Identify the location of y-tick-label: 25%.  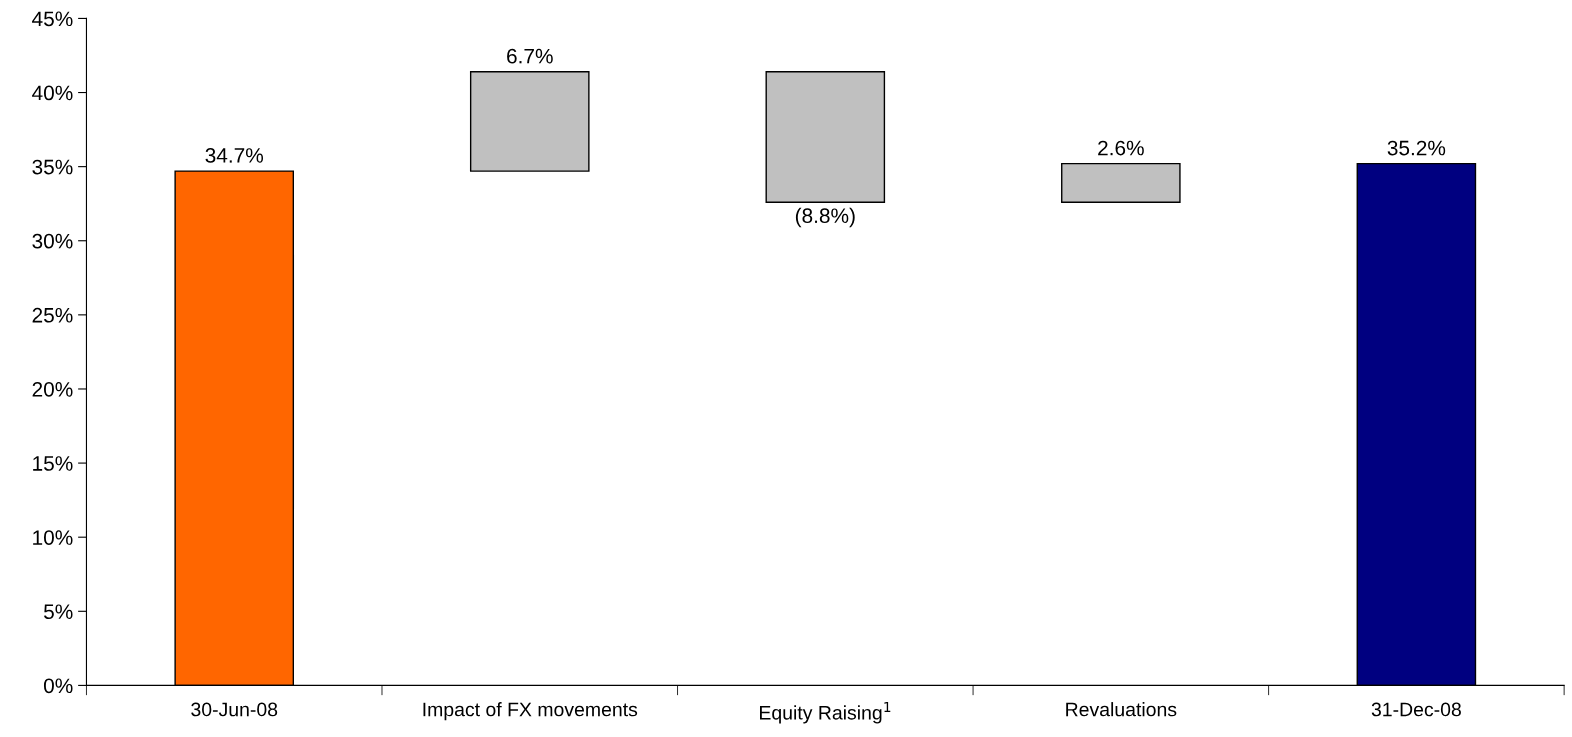
(52, 315).